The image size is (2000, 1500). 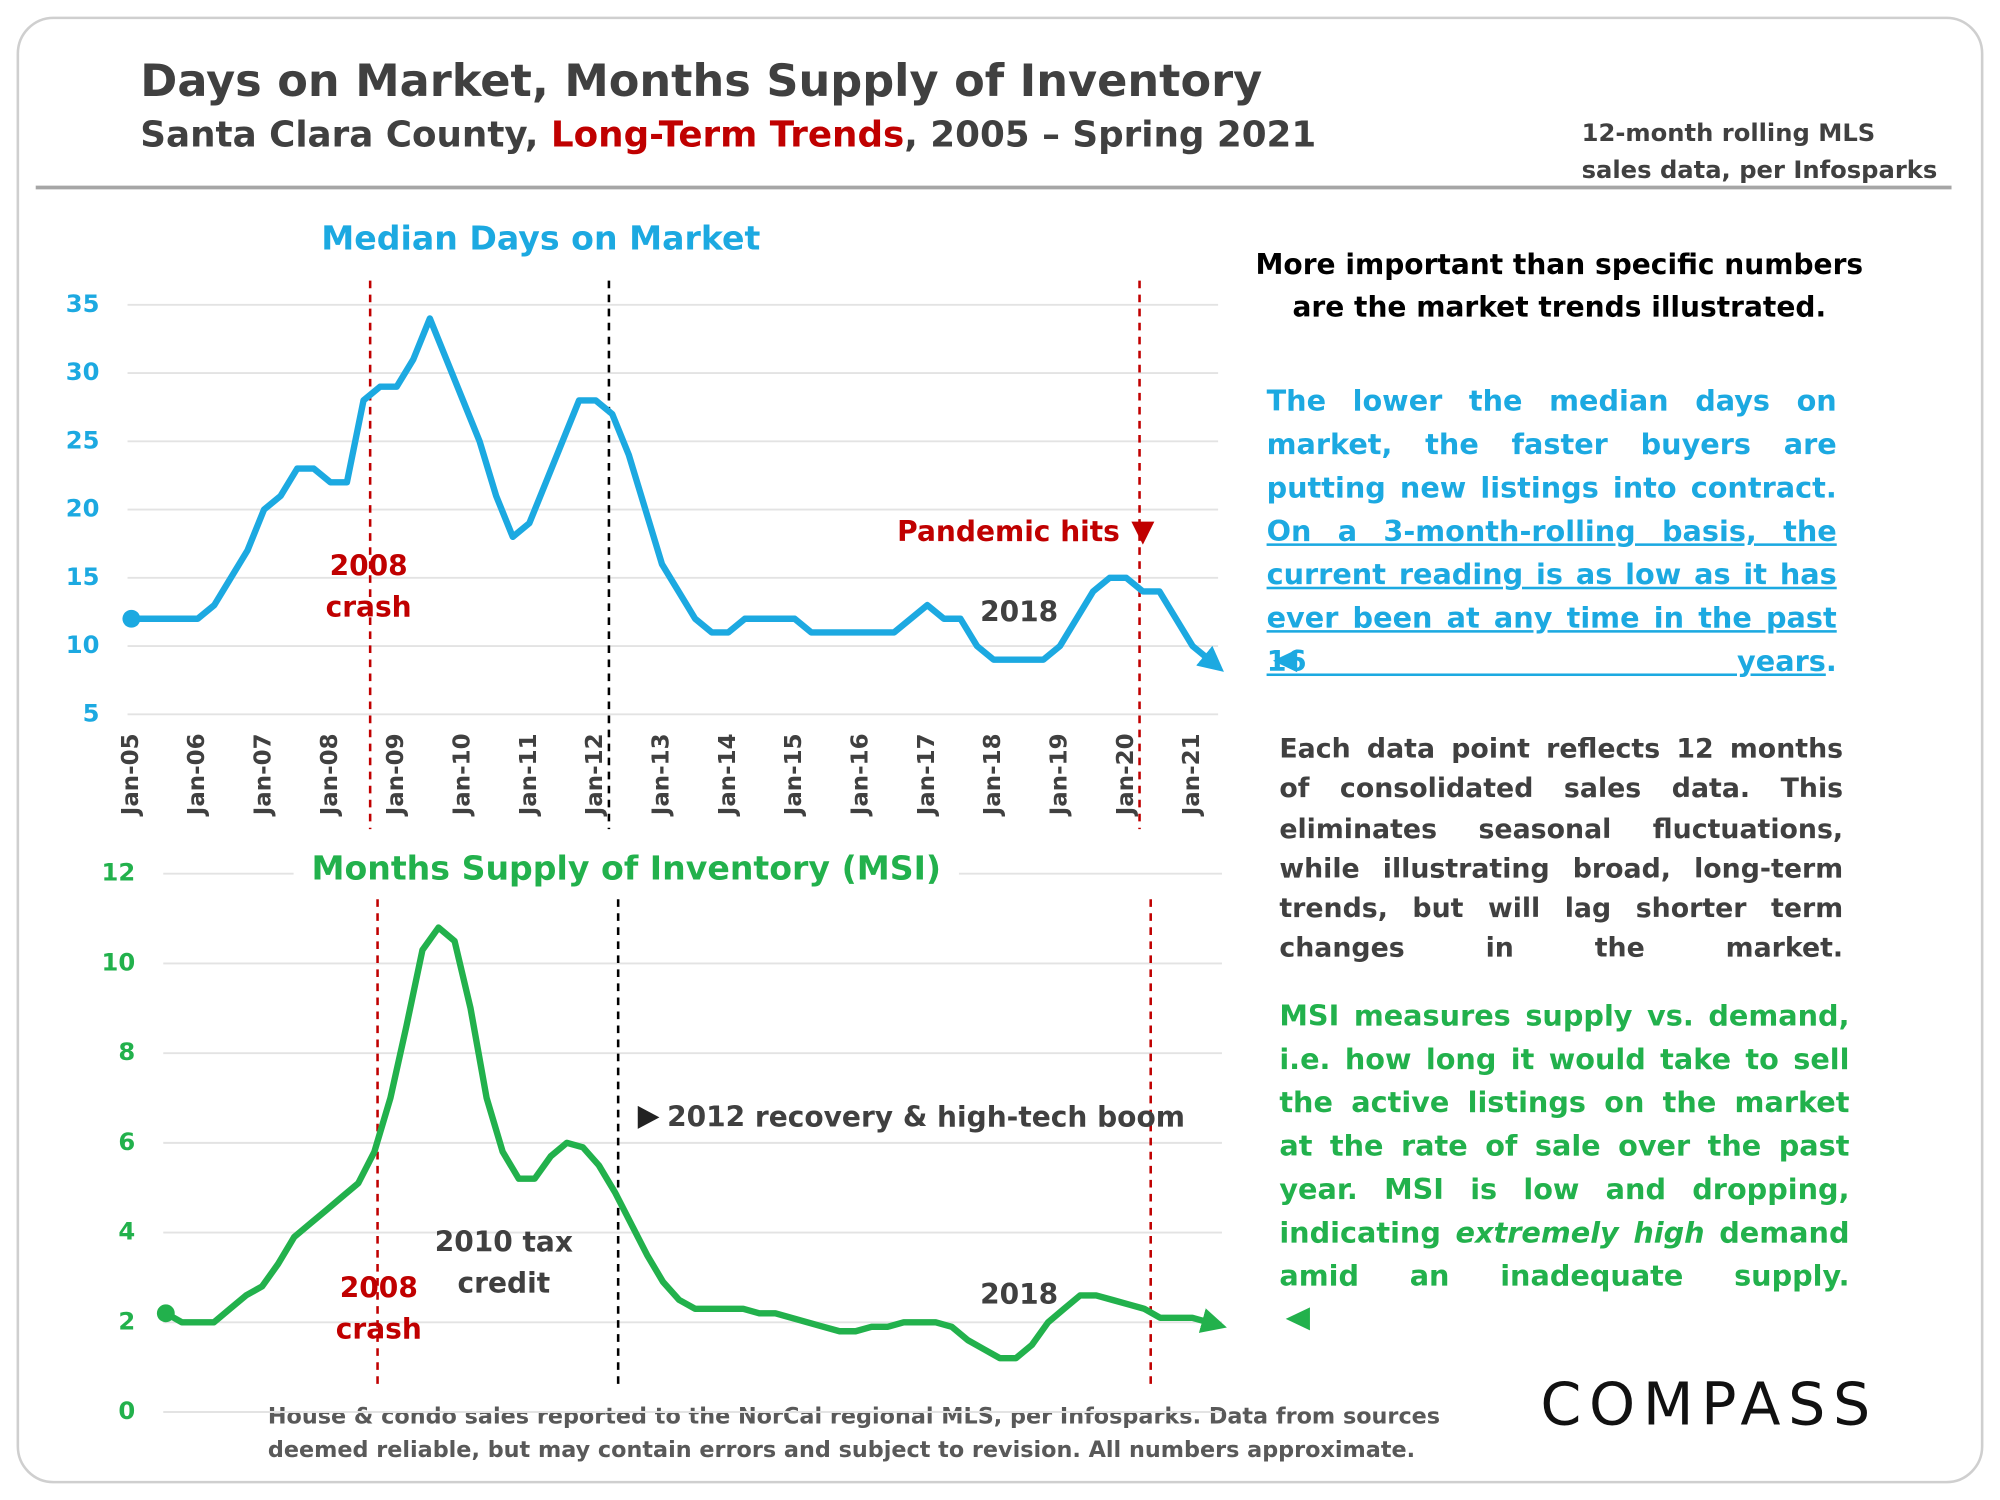 What do you see at coordinates (83, 304) in the screenshot?
I see `y-tick-label: 35` at bounding box center [83, 304].